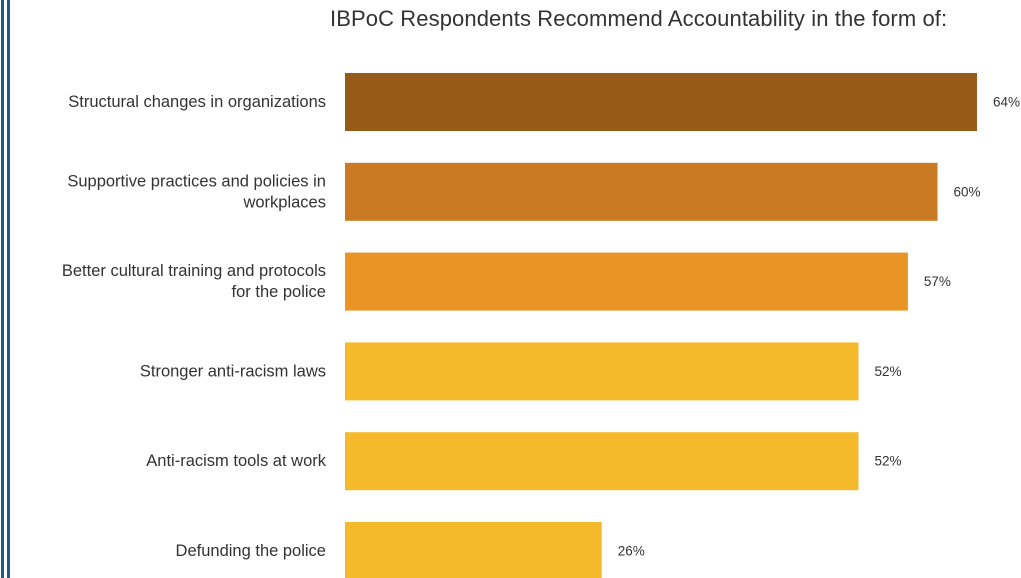  I want to click on category-label-line: Structural changes in organizations, so click(197, 102).